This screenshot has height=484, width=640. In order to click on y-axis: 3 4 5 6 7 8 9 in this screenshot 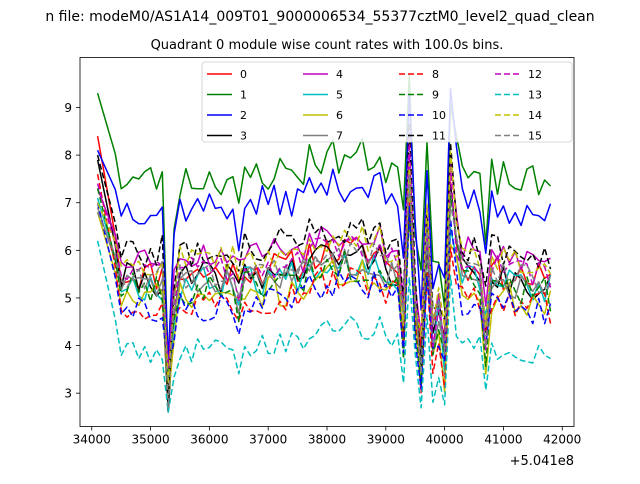, I will do `click(72, 251)`.